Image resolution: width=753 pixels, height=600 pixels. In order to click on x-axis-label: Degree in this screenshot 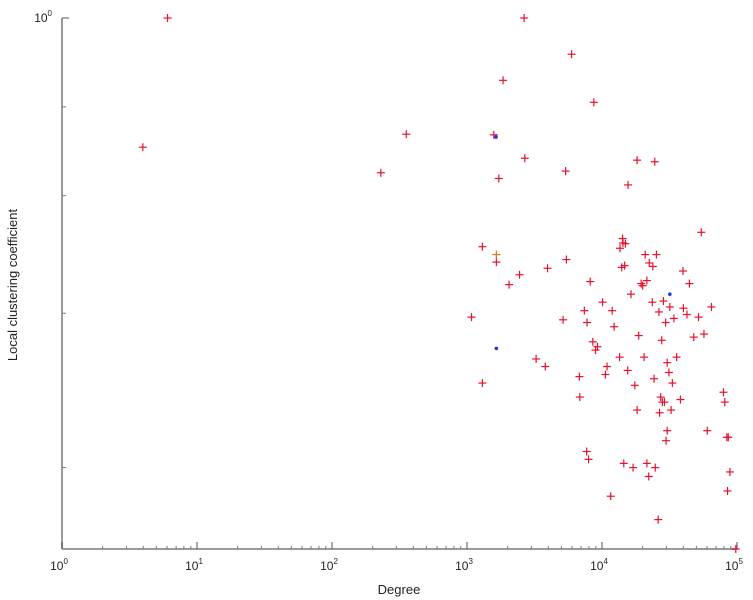, I will do `click(399, 589)`.